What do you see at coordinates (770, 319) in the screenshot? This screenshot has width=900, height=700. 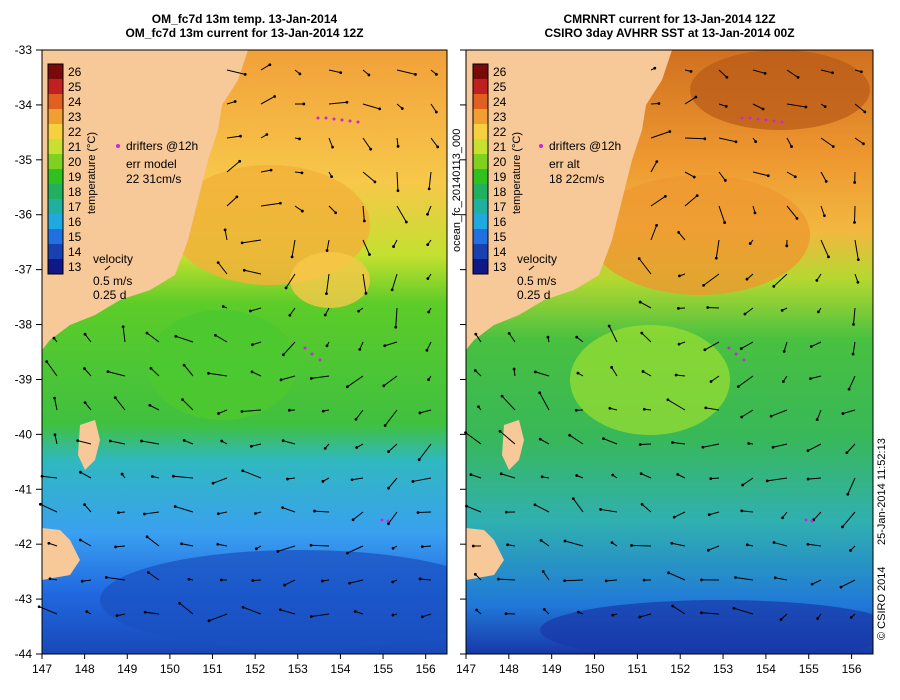 I see `right-drifter-tracks` at bounding box center [770, 319].